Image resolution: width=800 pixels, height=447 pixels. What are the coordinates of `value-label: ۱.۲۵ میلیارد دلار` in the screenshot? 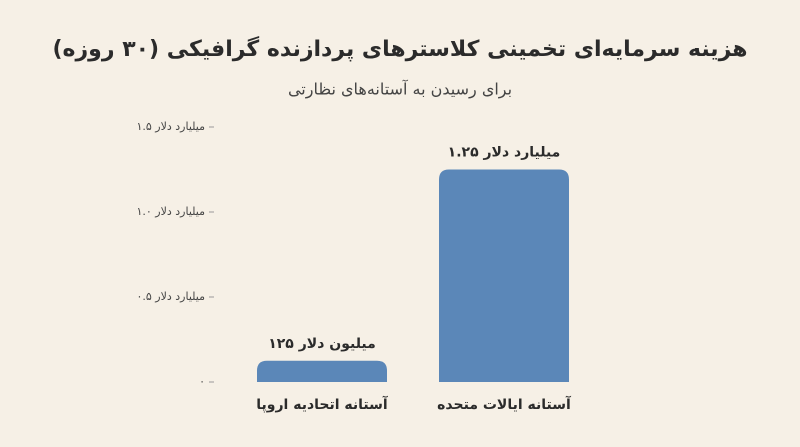 It's located at (504, 153).